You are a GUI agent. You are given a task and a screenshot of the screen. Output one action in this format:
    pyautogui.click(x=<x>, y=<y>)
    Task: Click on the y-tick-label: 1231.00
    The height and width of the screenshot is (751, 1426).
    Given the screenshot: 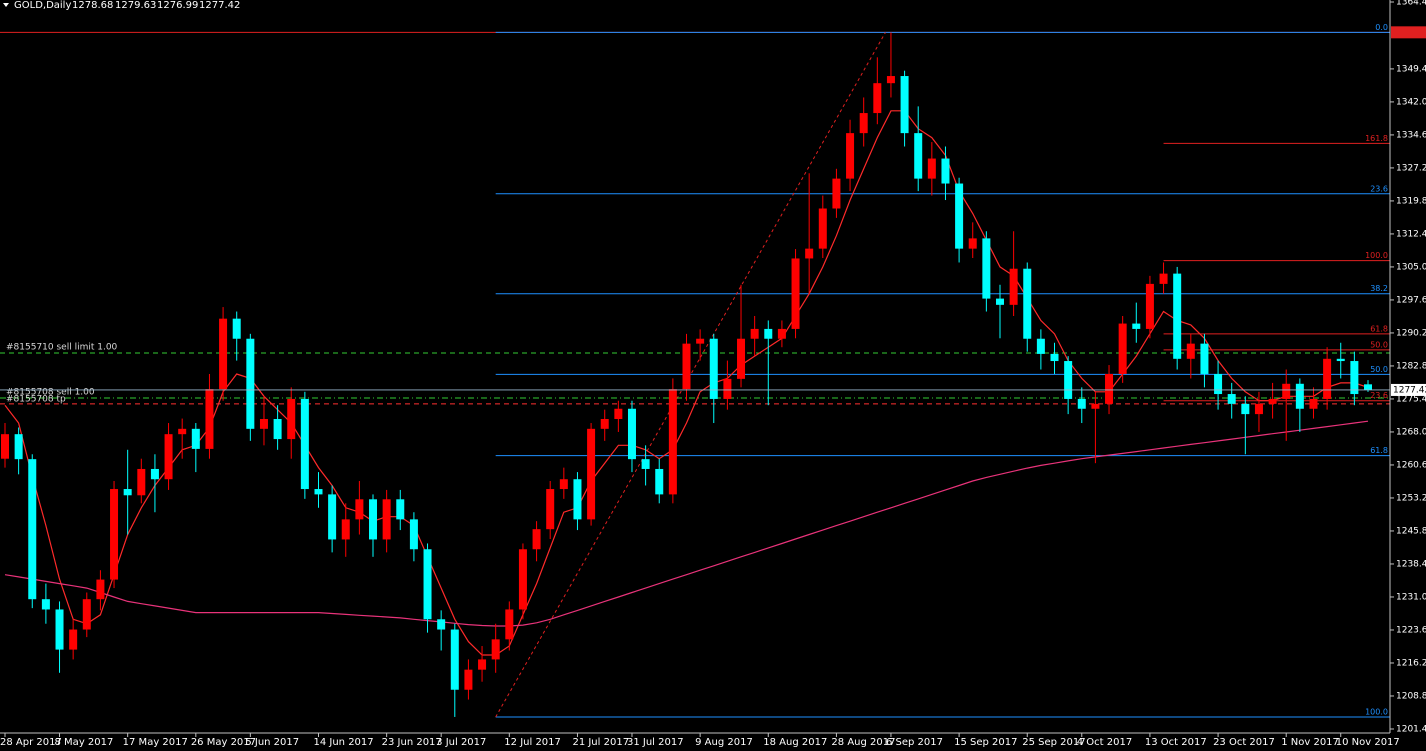 What is the action you would take?
    pyautogui.click(x=1411, y=597)
    